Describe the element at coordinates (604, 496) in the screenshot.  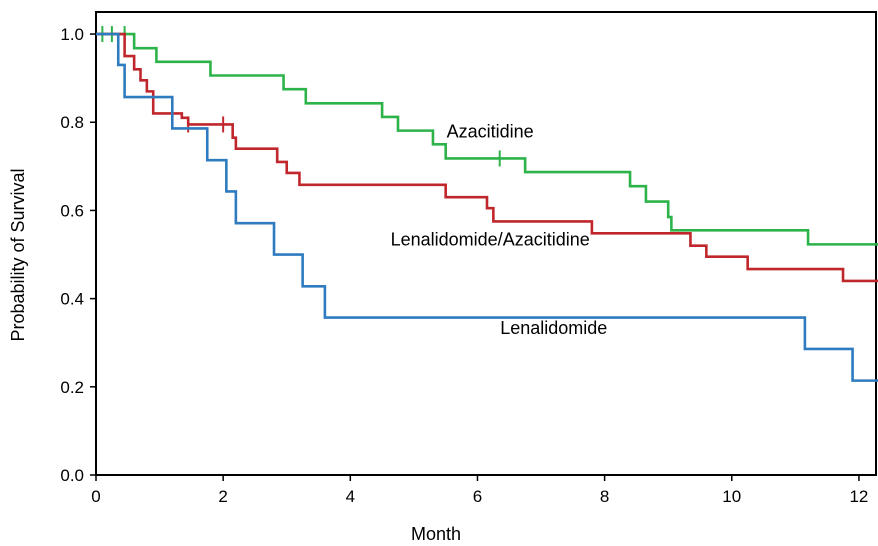
I see `x-tick-label: 8` at that location.